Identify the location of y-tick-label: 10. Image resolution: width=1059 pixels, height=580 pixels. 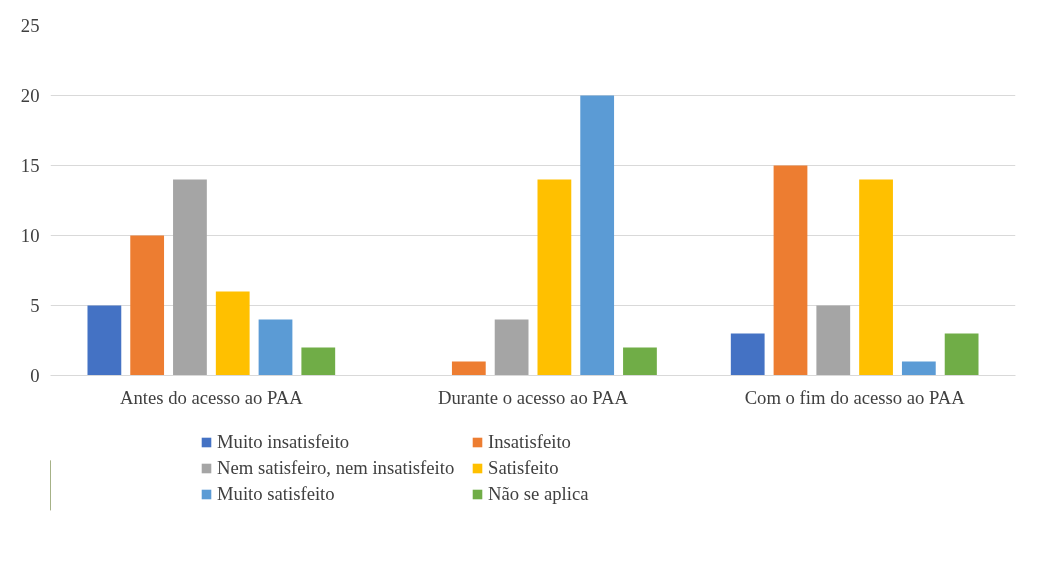
(30, 235).